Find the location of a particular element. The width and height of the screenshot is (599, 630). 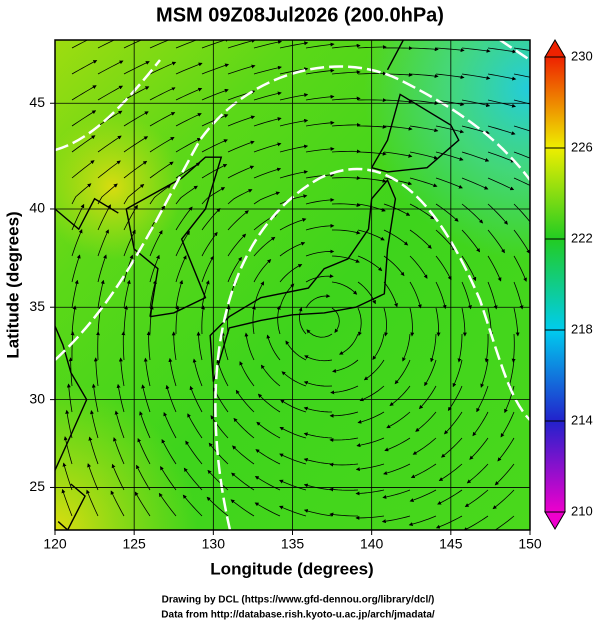

x-tick-label: 150 is located at coordinates (530, 544).